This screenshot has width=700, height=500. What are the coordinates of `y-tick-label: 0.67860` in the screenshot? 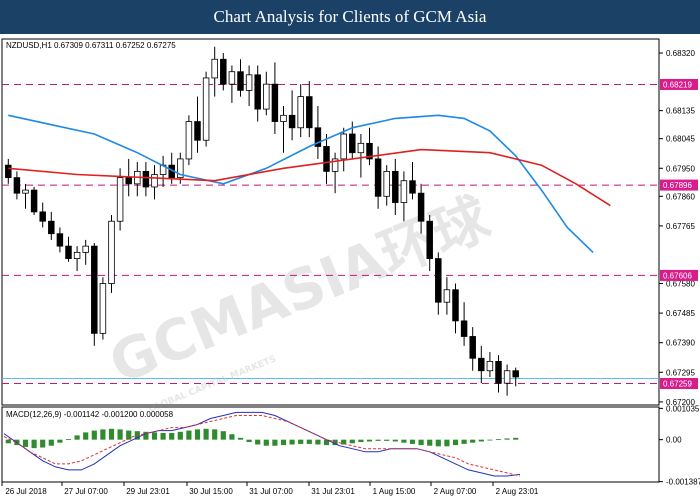 It's located at (680, 196).